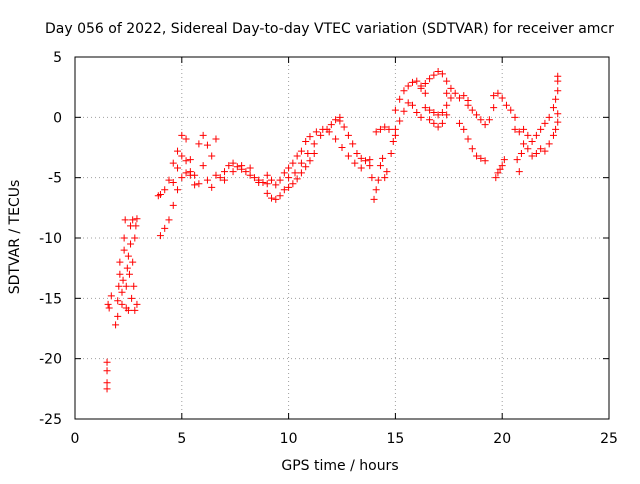 This screenshot has width=640, height=484. What do you see at coordinates (50, 299) in the screenshot?
I see `y-tick-label: -15` at bounding box center [50, 299].